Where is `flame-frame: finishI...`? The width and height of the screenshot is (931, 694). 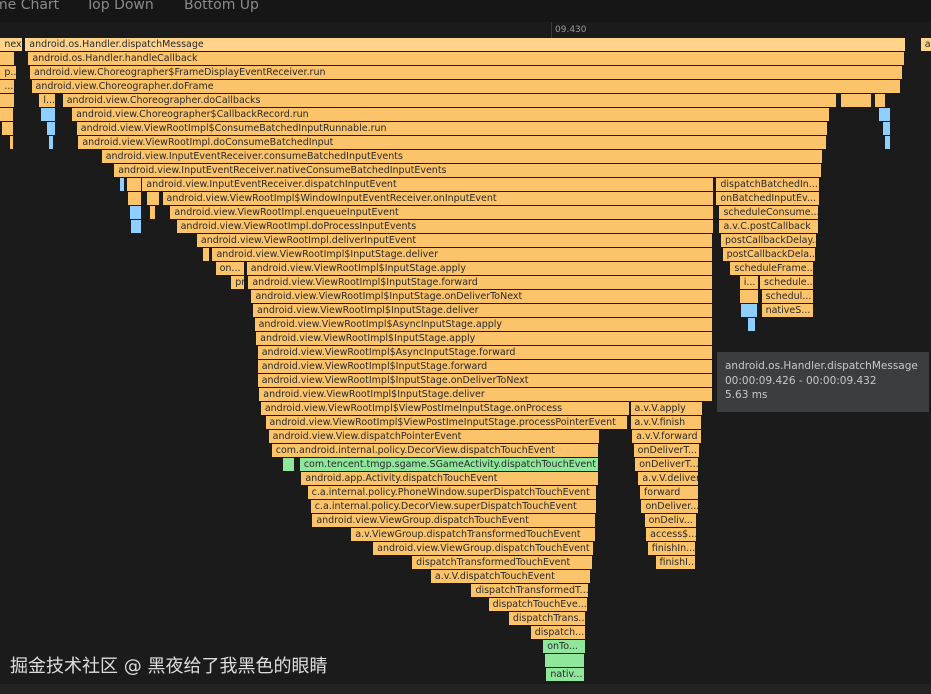 flame-frame: finishI... is located at coordinates (675, 562).